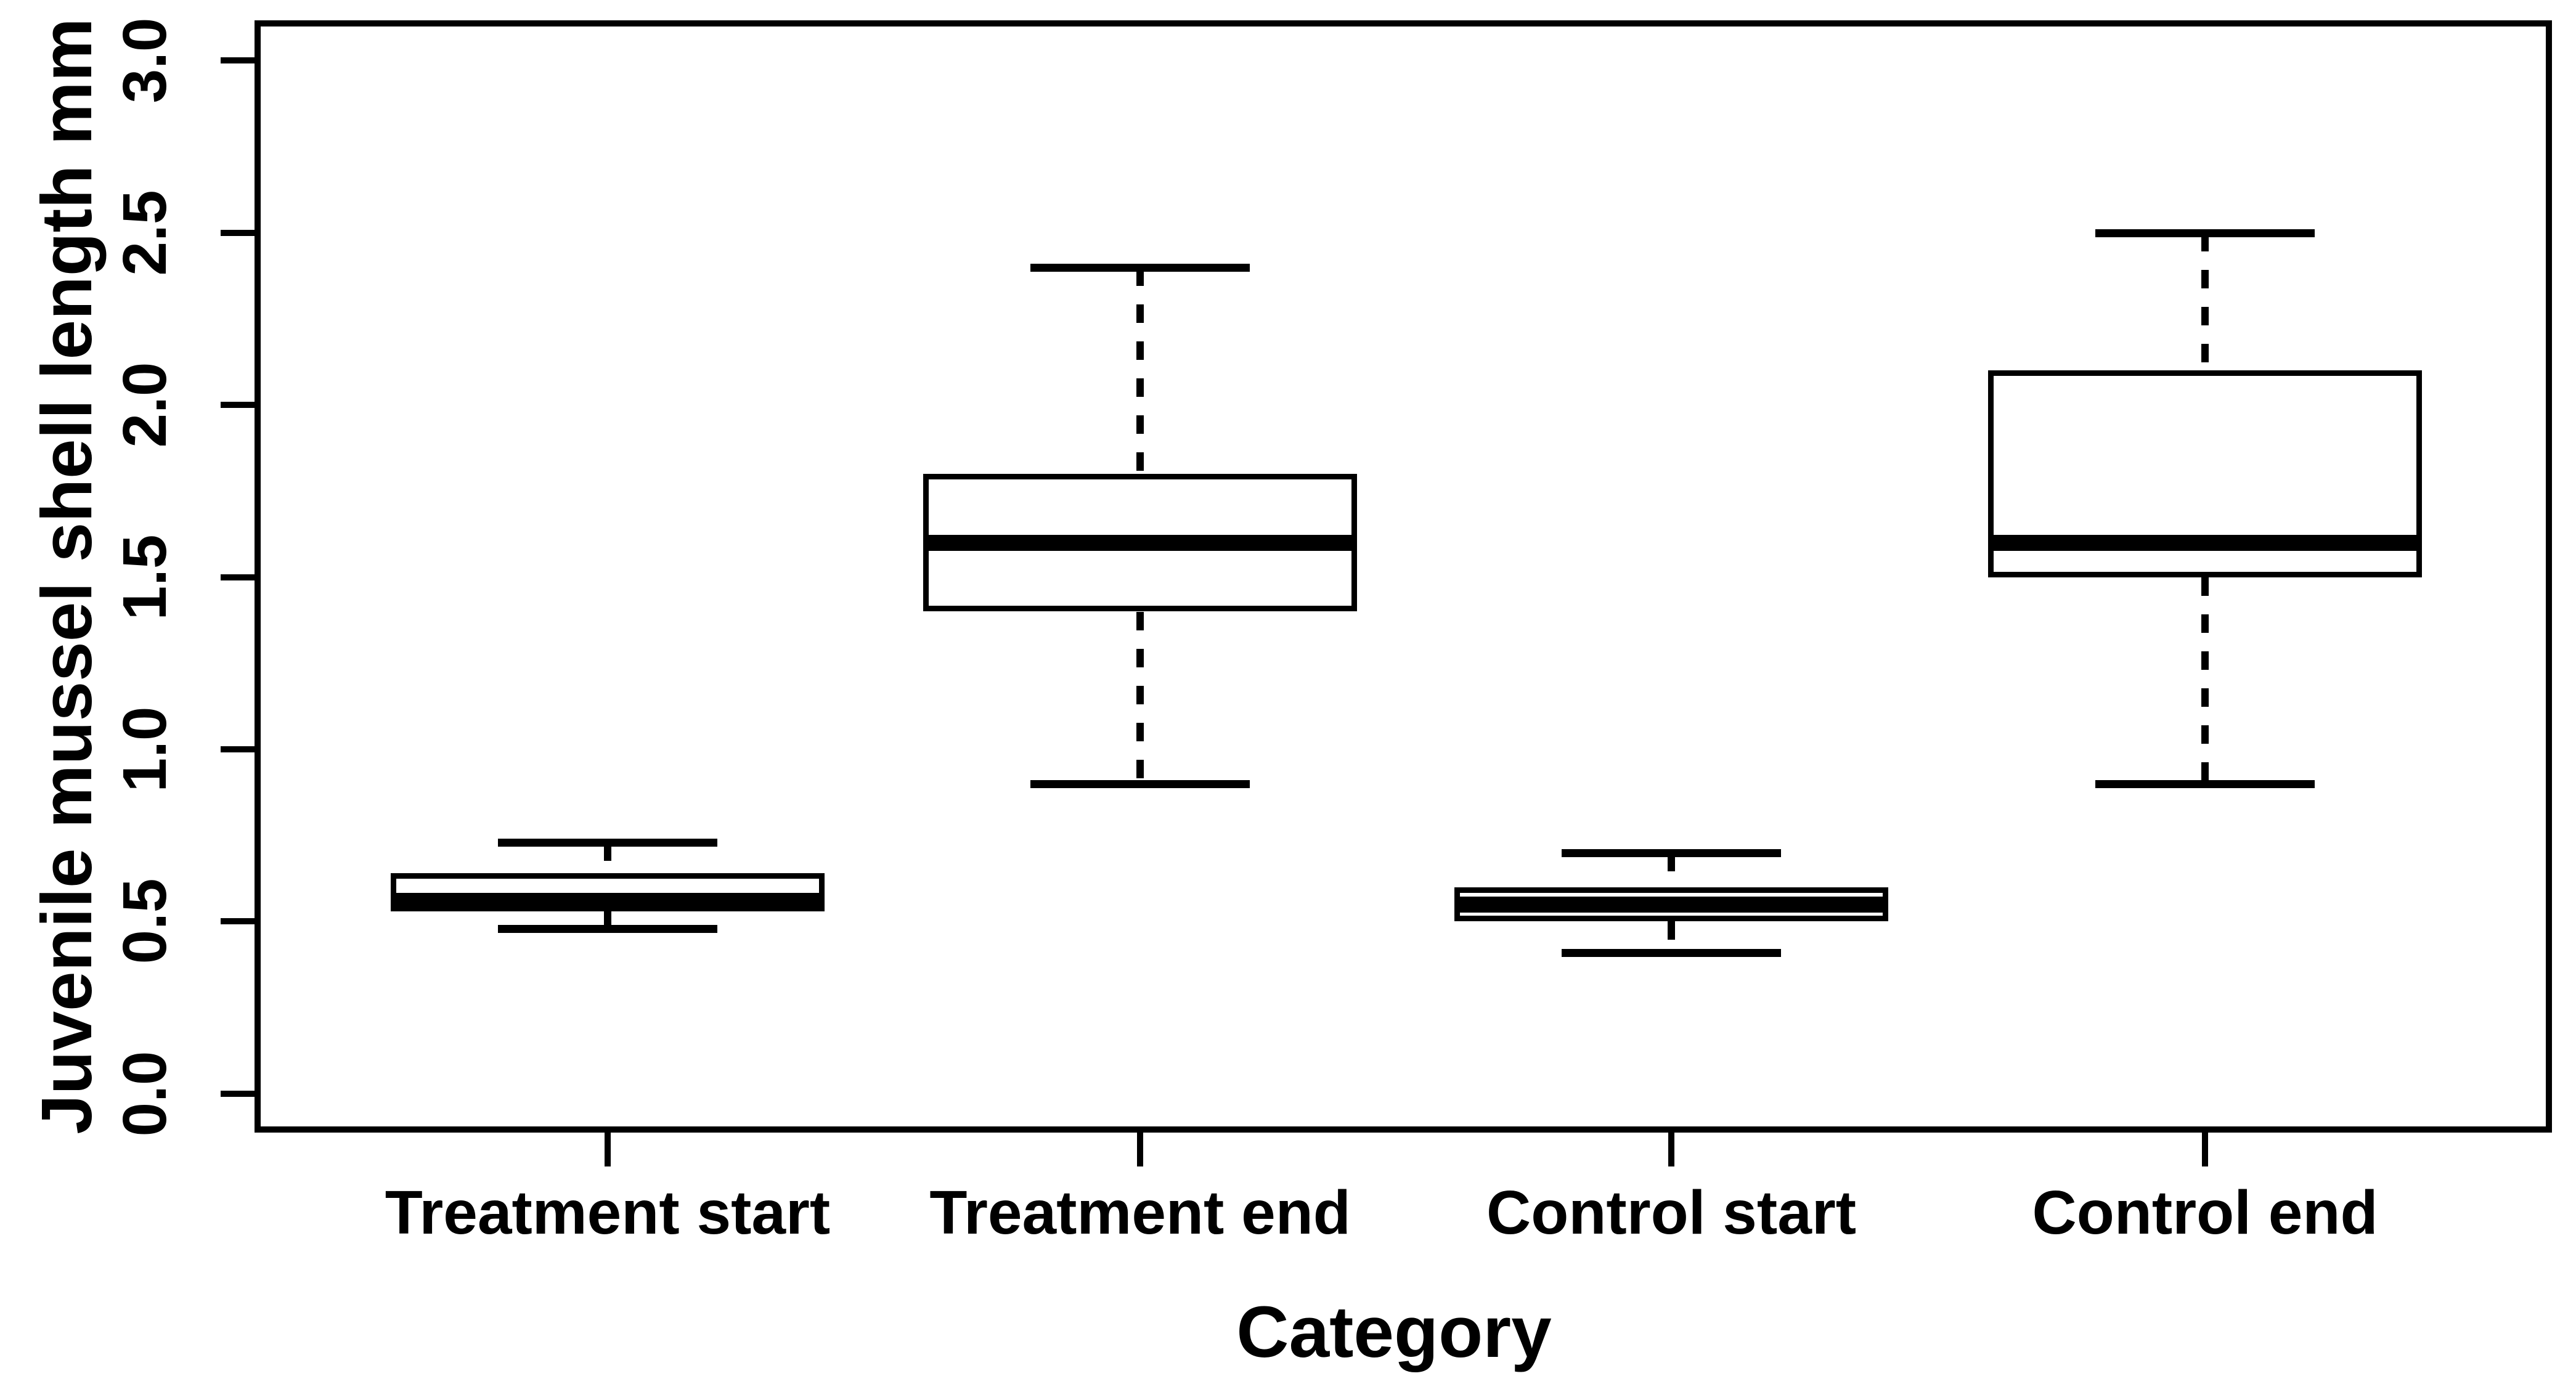 This screenshot has height=1384, width=2576. I want to click on x-tick-label: Treatment end, so click(1140, 1212).